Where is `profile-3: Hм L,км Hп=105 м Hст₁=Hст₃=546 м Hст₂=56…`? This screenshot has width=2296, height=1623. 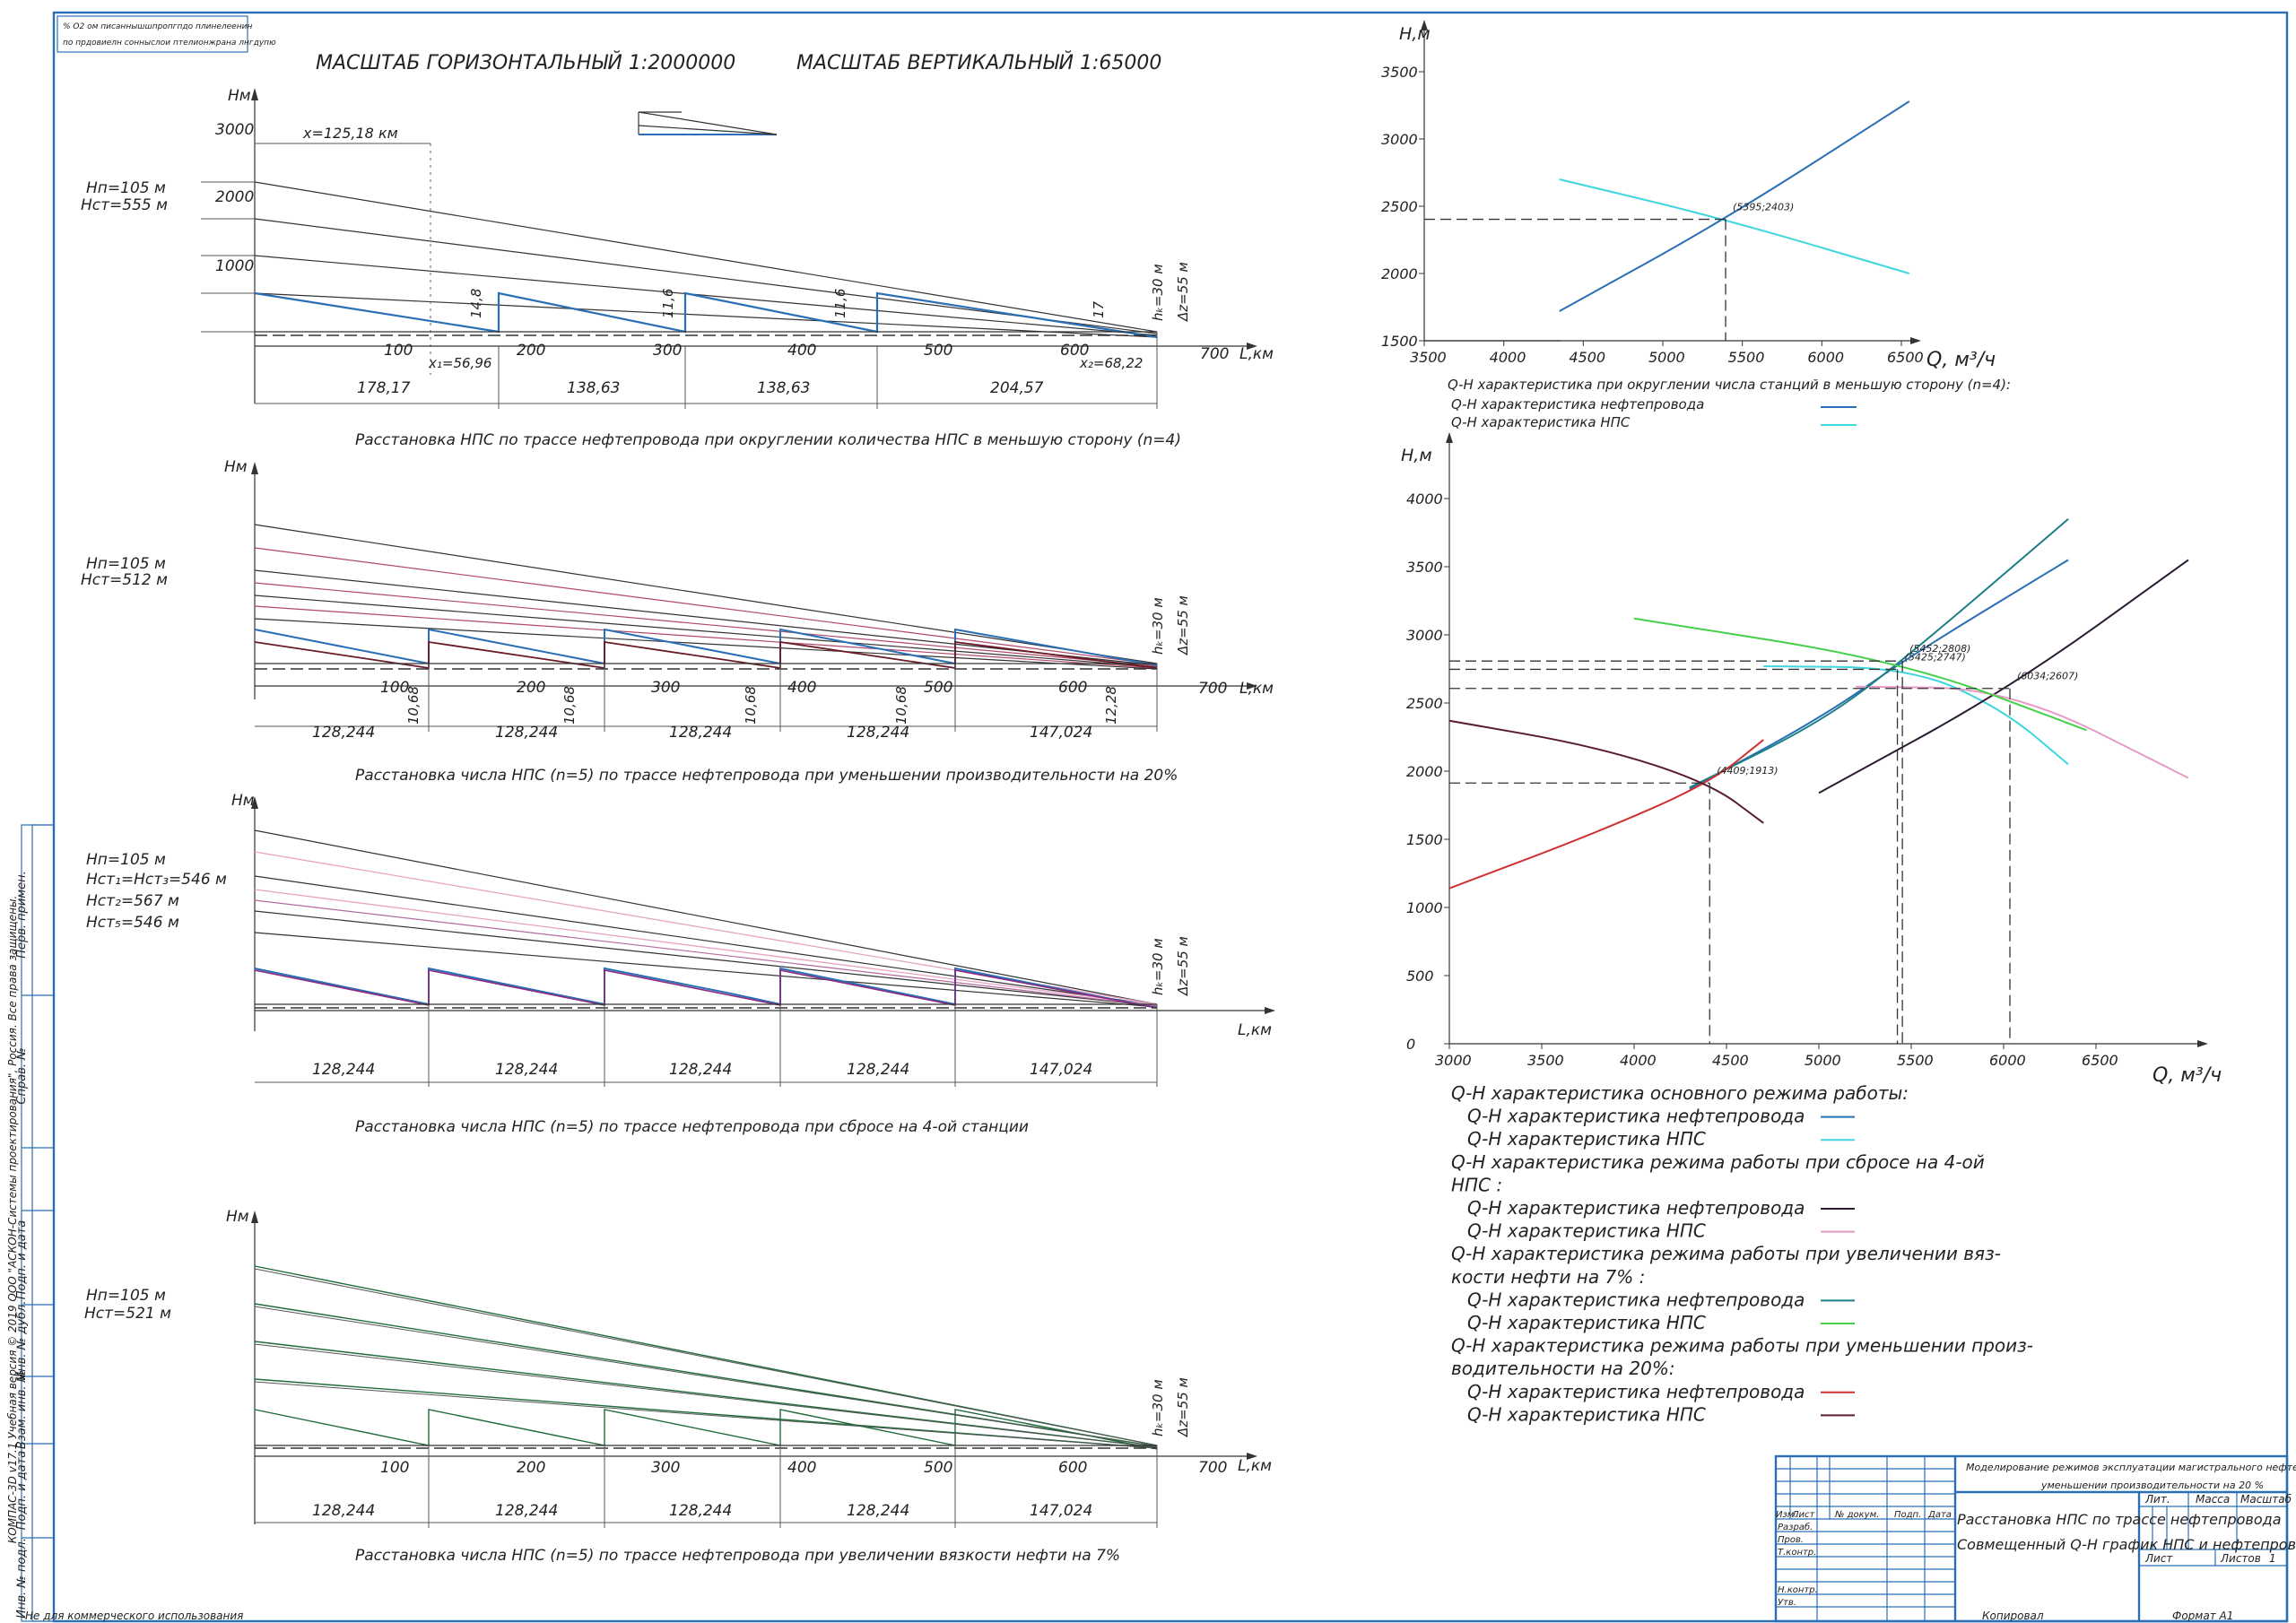
profile-3: Hм L,км Hп=105 м Hст₁=Hст₃=546 м Hст₂=56… is located at coordinates (680, 964).